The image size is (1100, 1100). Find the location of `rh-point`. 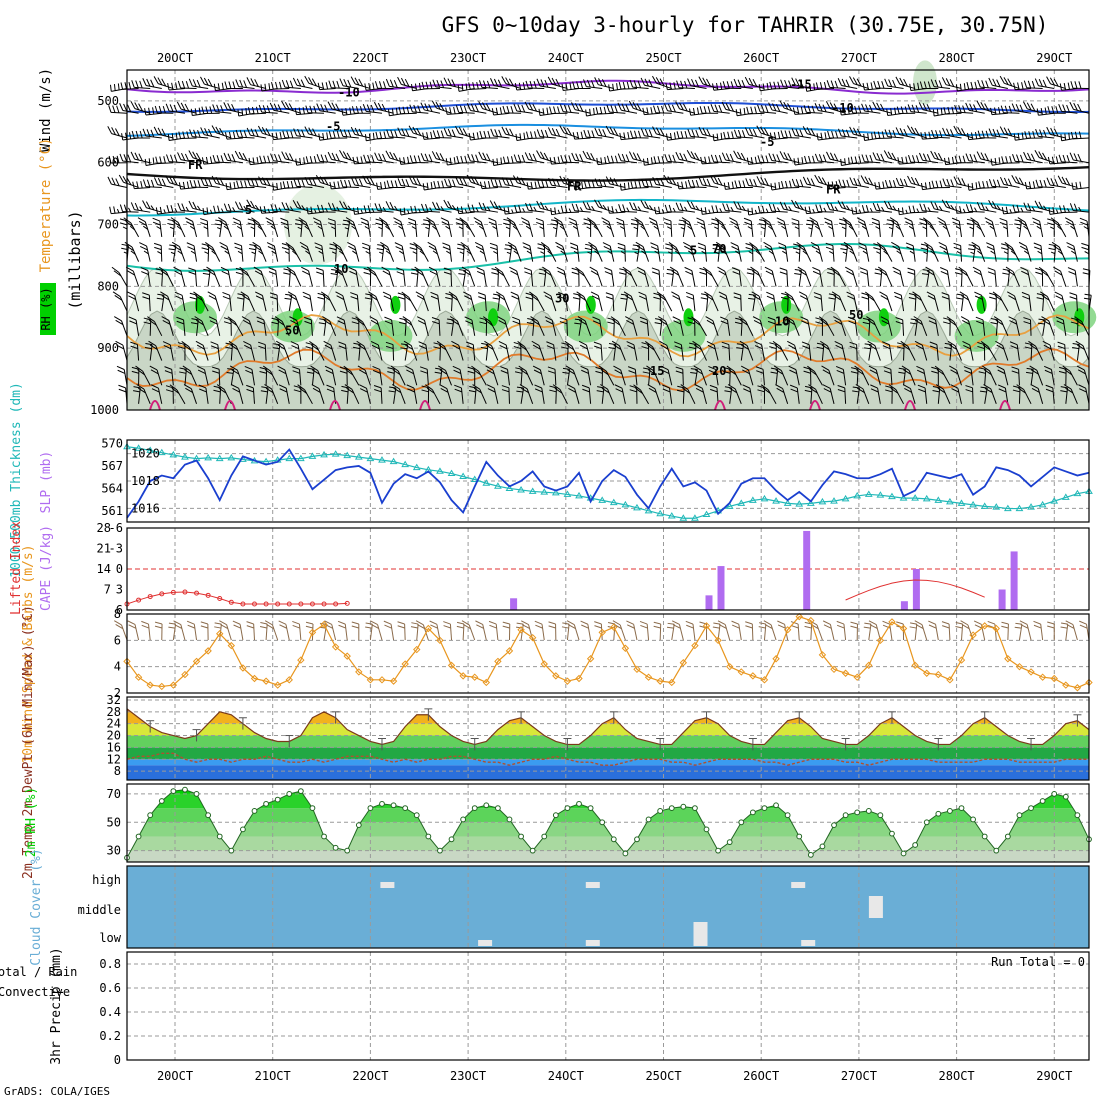

rh-point is located at coordinates (440, 850).